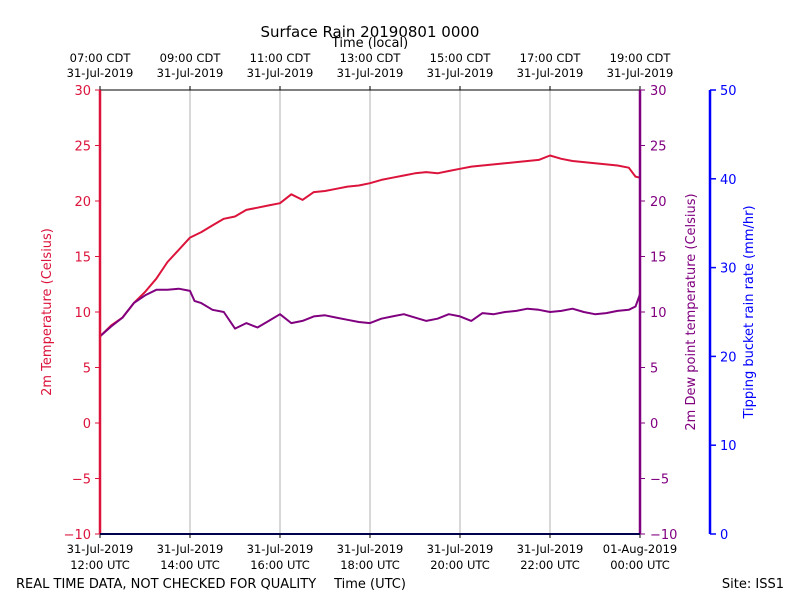 Image resolution: width=800 pixels, height=600 pixels. Describe the element at coordinates (658, 91) in the screenshot. I see `right-tick-label: 30` at that location.